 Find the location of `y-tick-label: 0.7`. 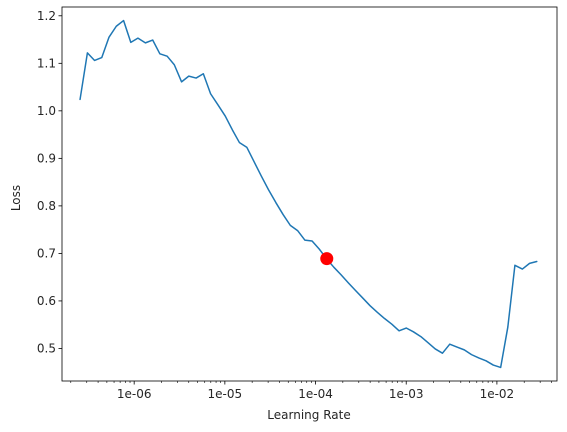

y-tick-label: 0.7 is located at coordinates (46, 253).